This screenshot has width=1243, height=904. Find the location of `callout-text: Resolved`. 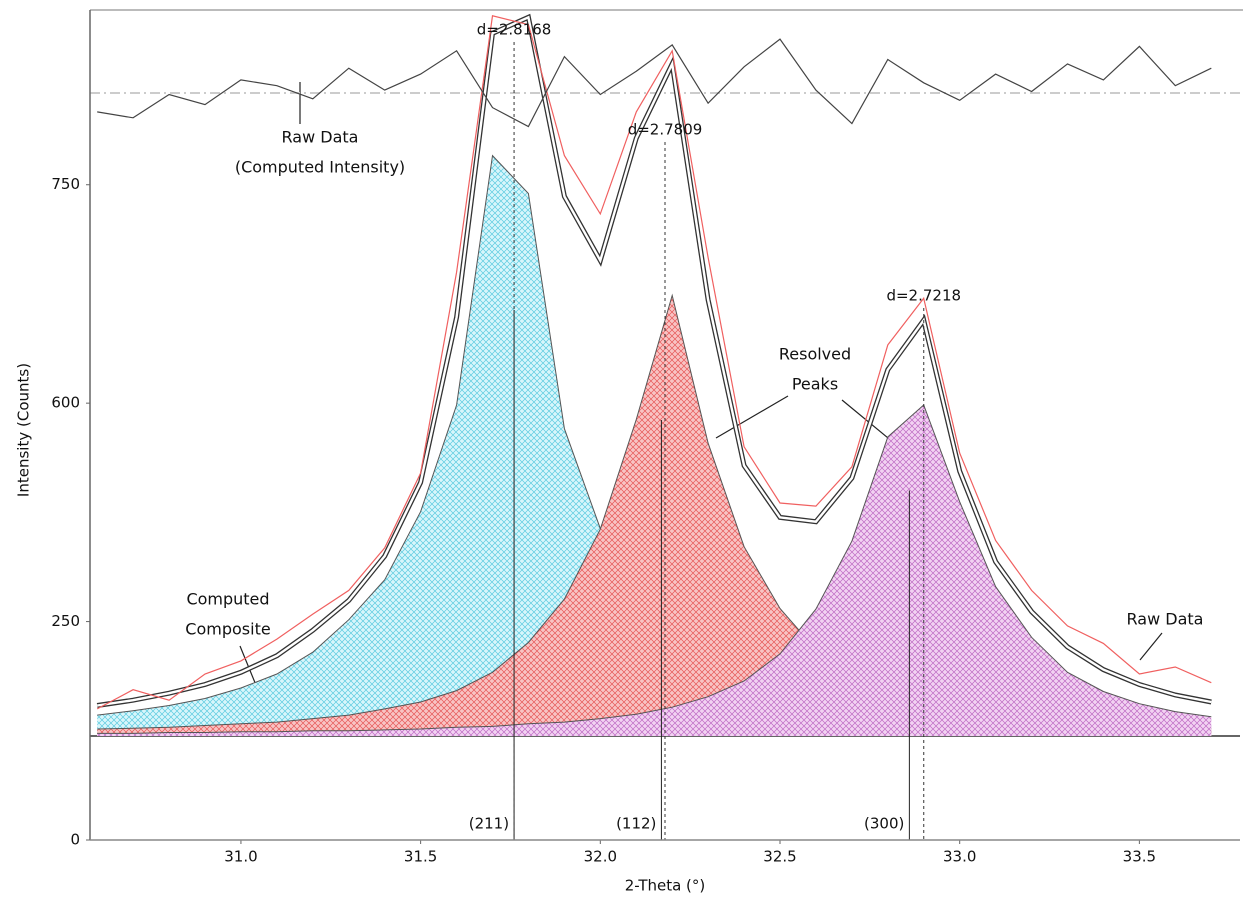

callout-text: Resolved is located at coordinates (815, 354).